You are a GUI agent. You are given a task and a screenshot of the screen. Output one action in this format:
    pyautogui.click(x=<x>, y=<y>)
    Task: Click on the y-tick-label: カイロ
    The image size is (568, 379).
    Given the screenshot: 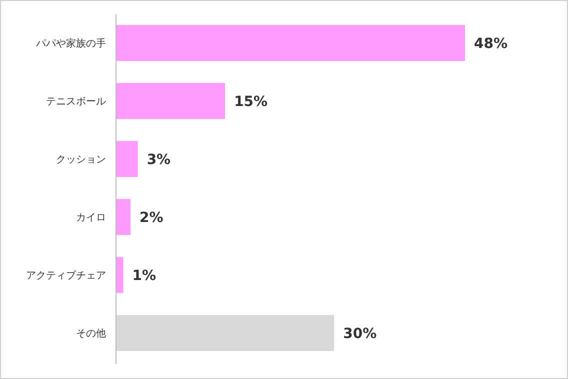 What is the action you would take?
    pyautogui.click(x=91, y=218)
    